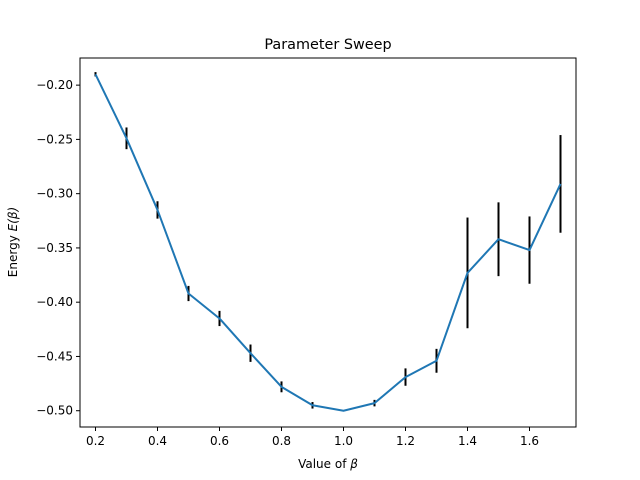 The height and width of the screenshot is (480, 640). I want to click on y-axis: −0.20 −0.25 −0.30 −0.35 −0.40 −0.45 −0.50, so click(58, 248).